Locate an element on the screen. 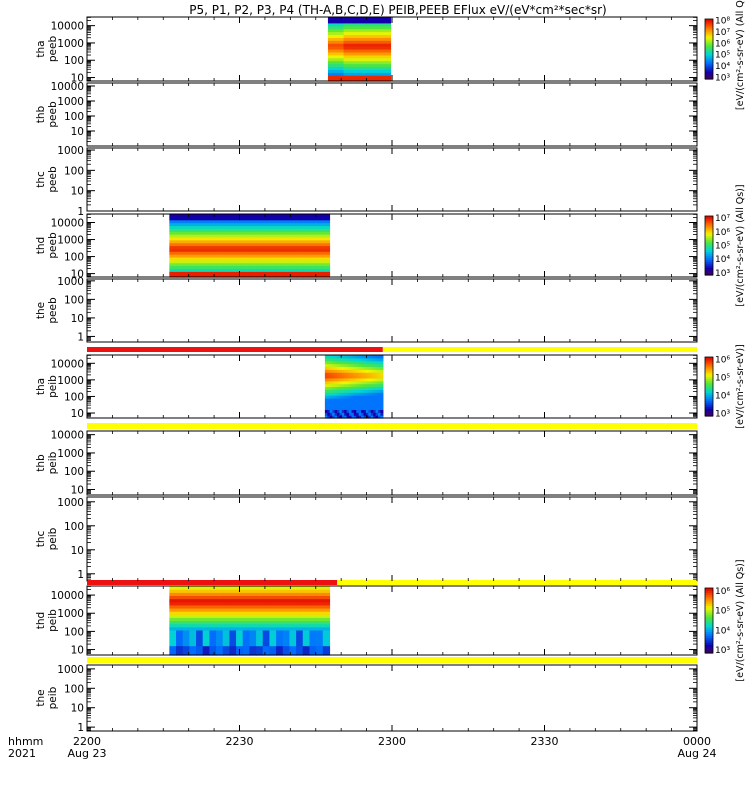 This screenshot has width=750, height=804. mode-bar-segment is located at coordinates (212, 582).